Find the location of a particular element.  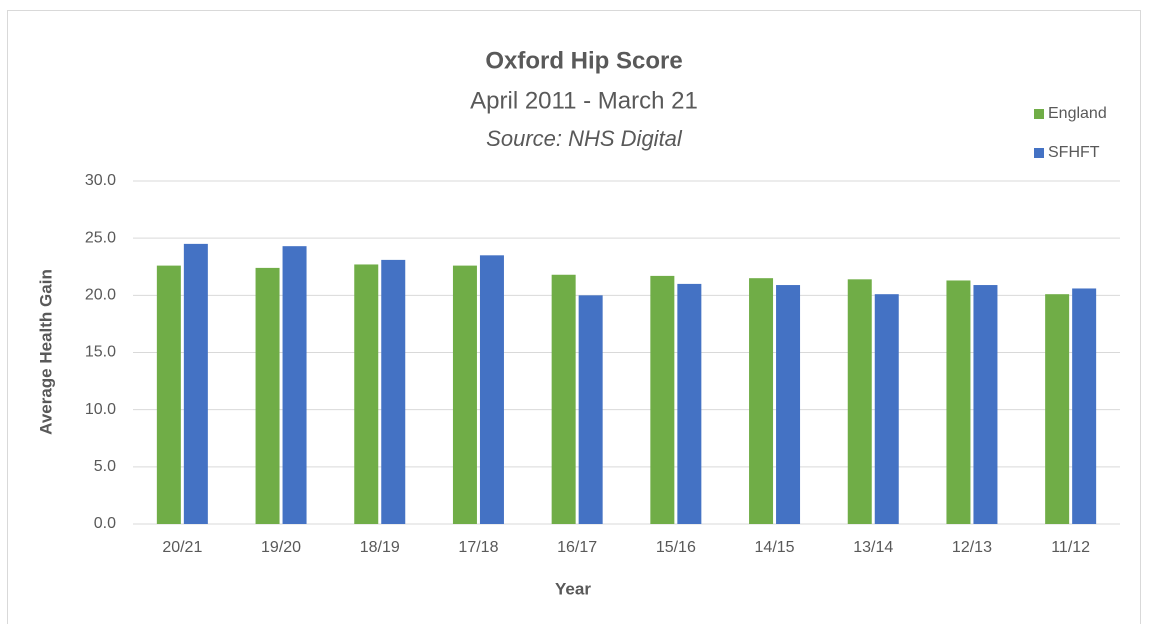

chart-source: Source: NHS Digital is located at coordinates (584, 138).